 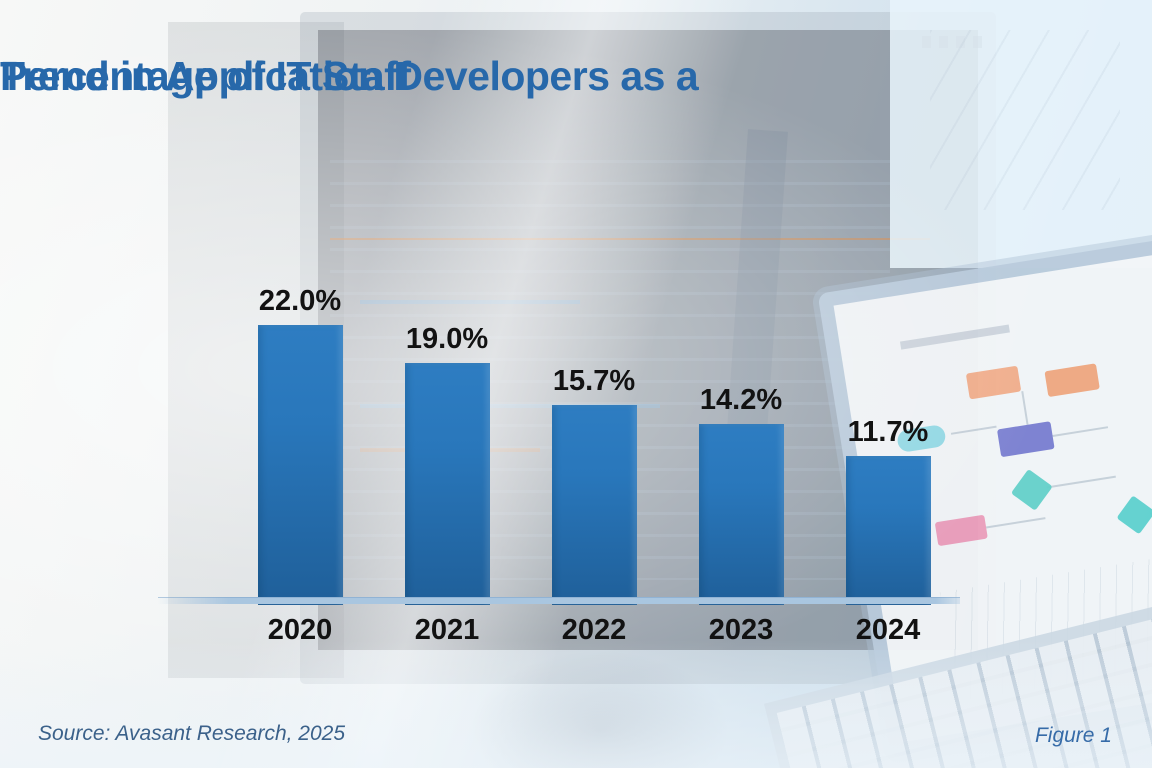 I want to click on bar-2024, so click(x=888, y=530).